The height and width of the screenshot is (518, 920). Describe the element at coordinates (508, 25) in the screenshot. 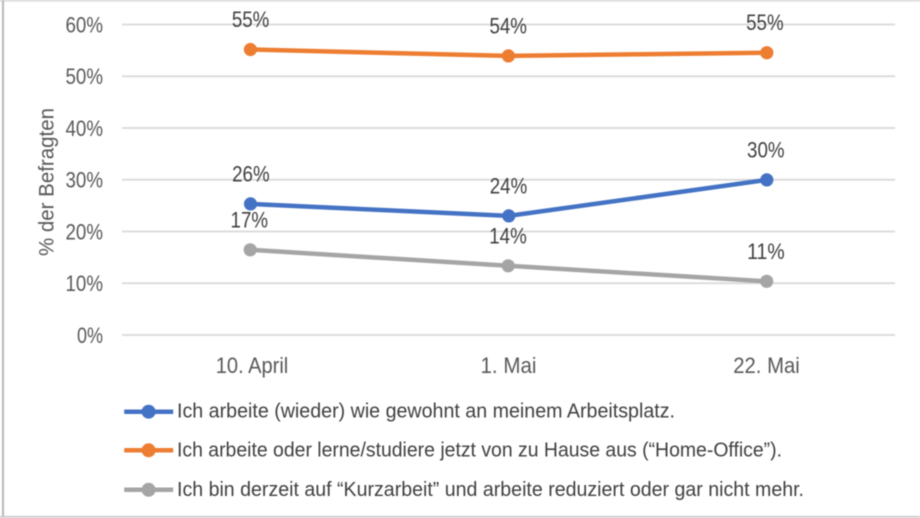

I see `svg-text: 54%` at that location.